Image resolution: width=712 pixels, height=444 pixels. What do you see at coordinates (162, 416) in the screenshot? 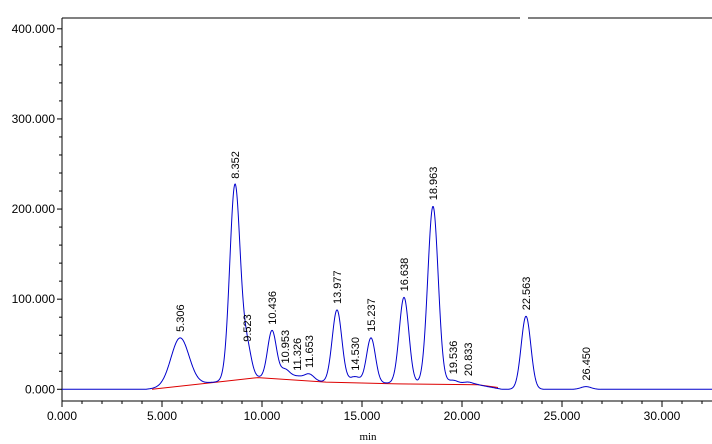
I see `x-tick-label: 5.000` at bounding box center [162, 416].